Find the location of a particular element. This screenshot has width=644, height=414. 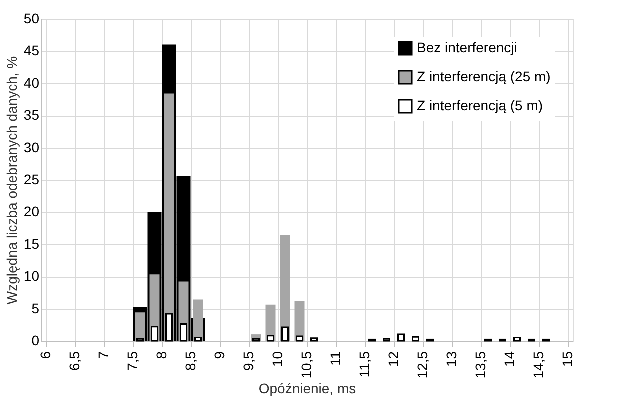

x-tick-label: 7 is located at coordinates (104, 355).